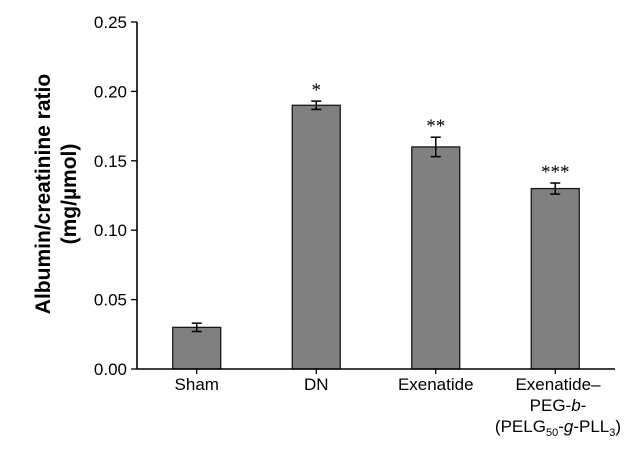 The height and width of the screenshot is (451, 629). Describe the element at coordinates (69, 194) in the screenshot. I see `y-axis-unit: (mg/µmol)` at that location.